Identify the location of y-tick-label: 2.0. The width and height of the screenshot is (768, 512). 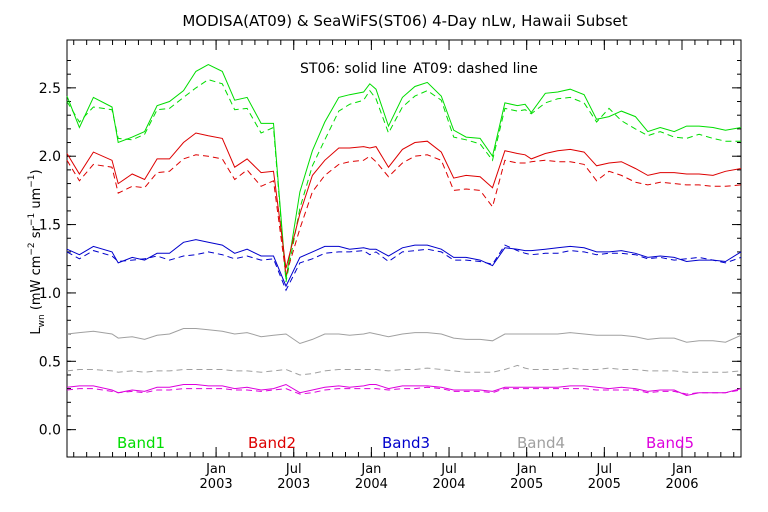
(50, 157).